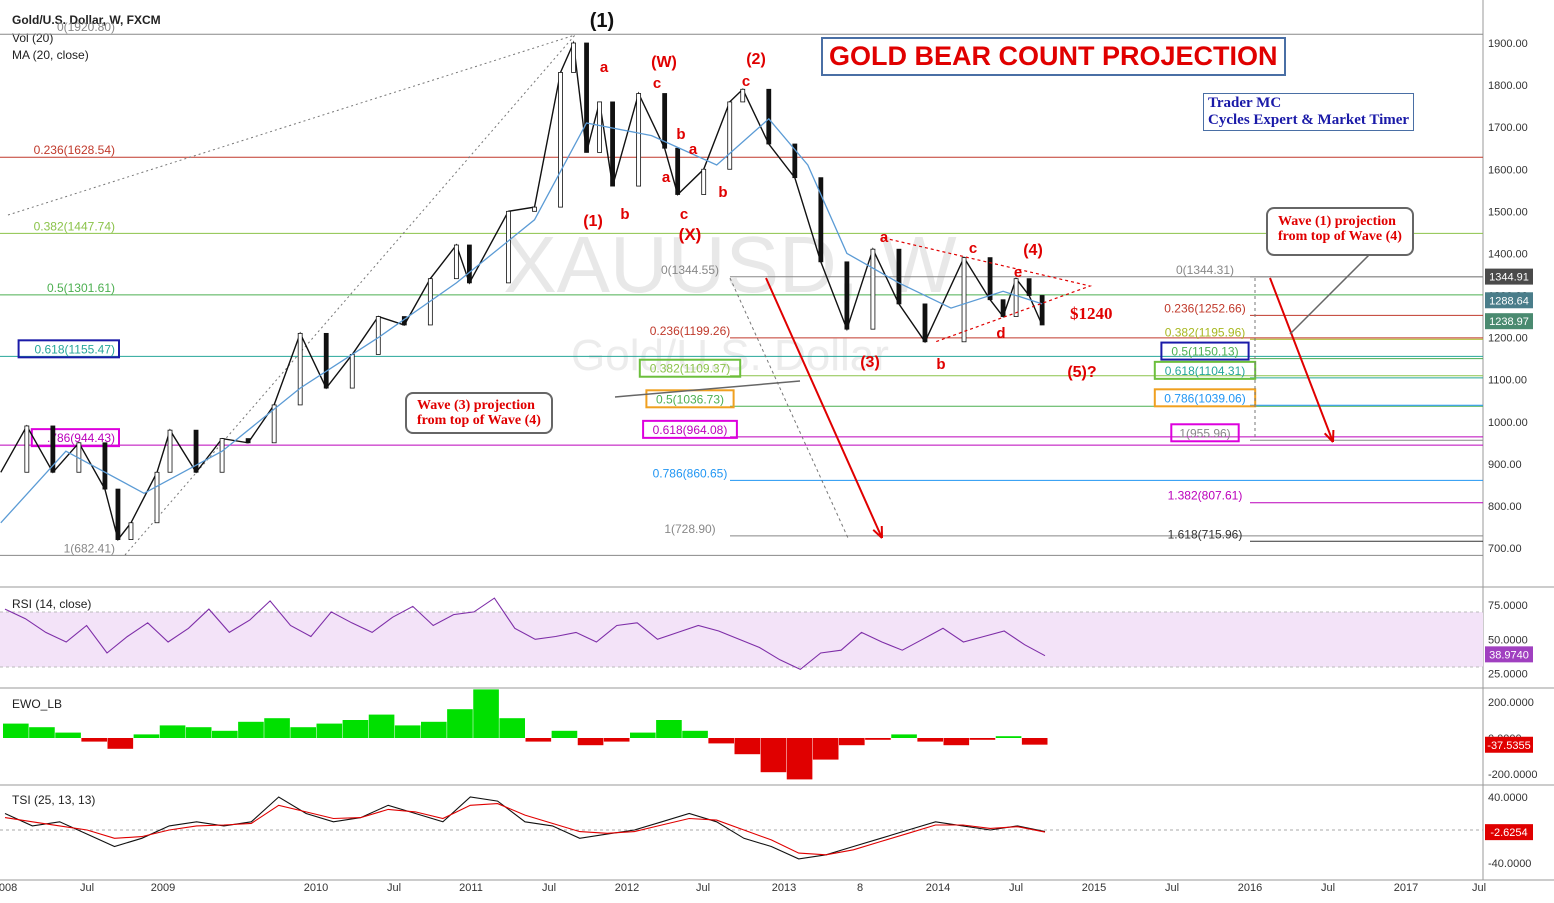 The height and width of the screenshot is (903, 1554). Describe the element at coordinates (1509, 322) in the screenshot. I see `price-box-label: 1238.97` at that location.